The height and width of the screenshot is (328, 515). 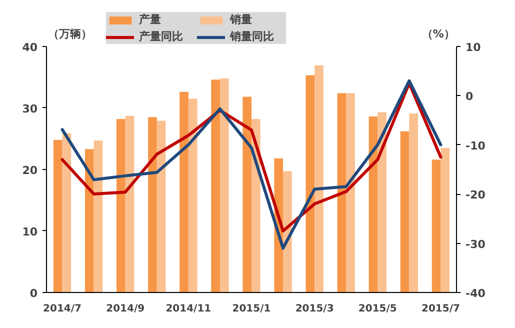 What do you see at coordinates (70, 33) in the screenshot?
I see `y-axis-title: （万辆）` at bounding box center [70, 33].